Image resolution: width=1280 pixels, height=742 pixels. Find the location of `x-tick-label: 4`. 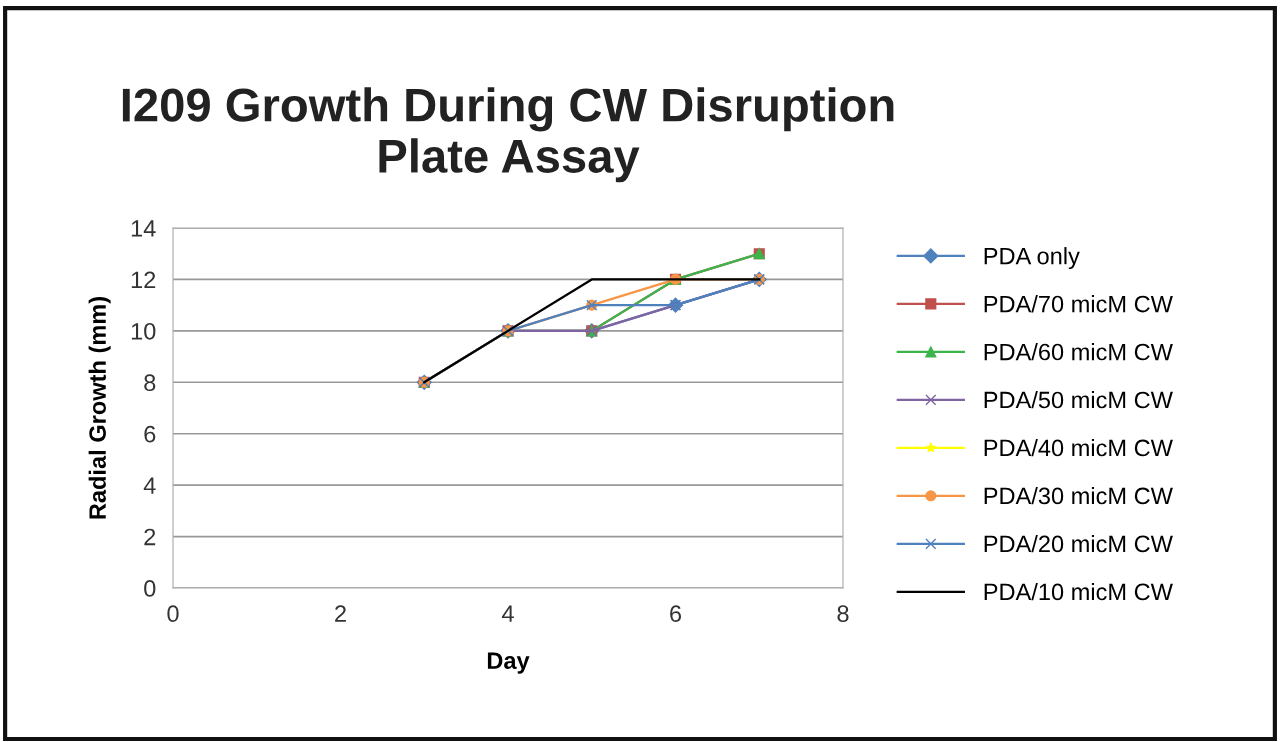

x-tick-label: 4 is located at coordinates (507, 613).